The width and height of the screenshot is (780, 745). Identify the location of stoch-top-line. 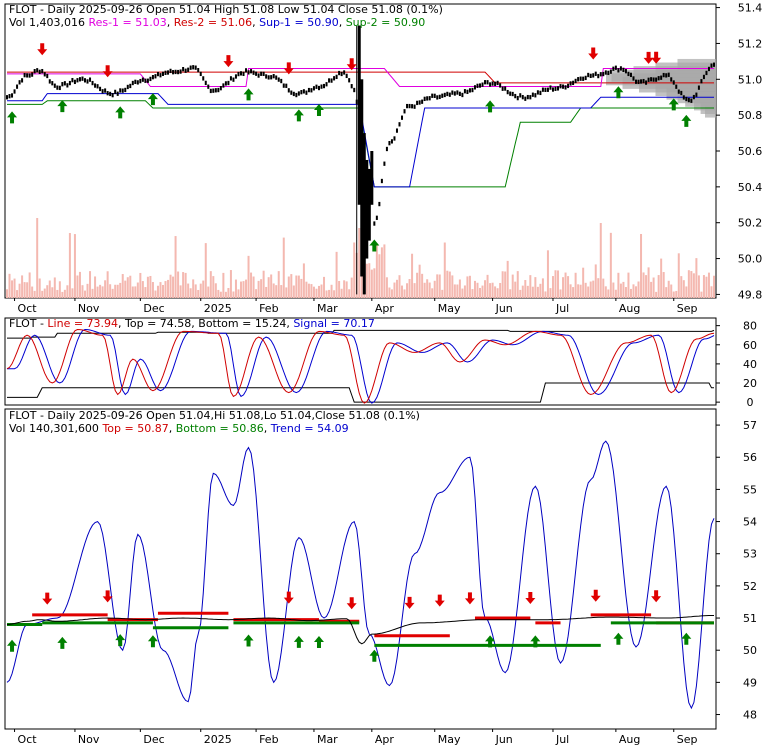
(361, 334).